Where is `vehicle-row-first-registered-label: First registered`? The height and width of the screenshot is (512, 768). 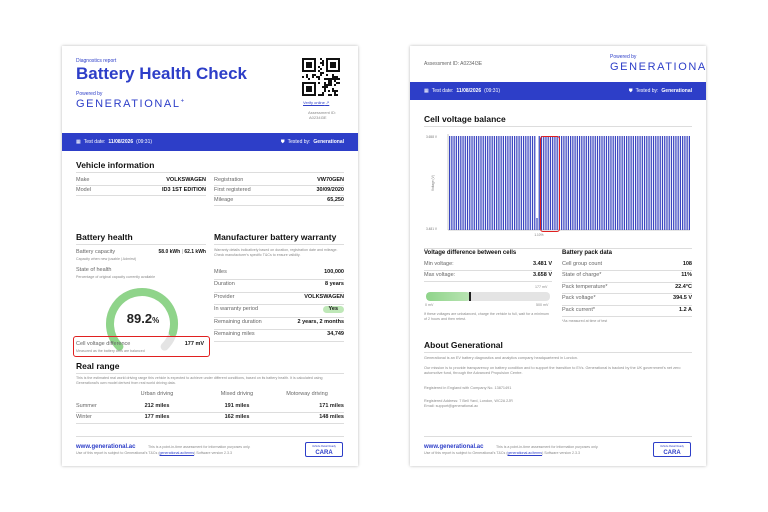 vehicle-row-first-registered-label: First registered is located at coordinates (232, 190).